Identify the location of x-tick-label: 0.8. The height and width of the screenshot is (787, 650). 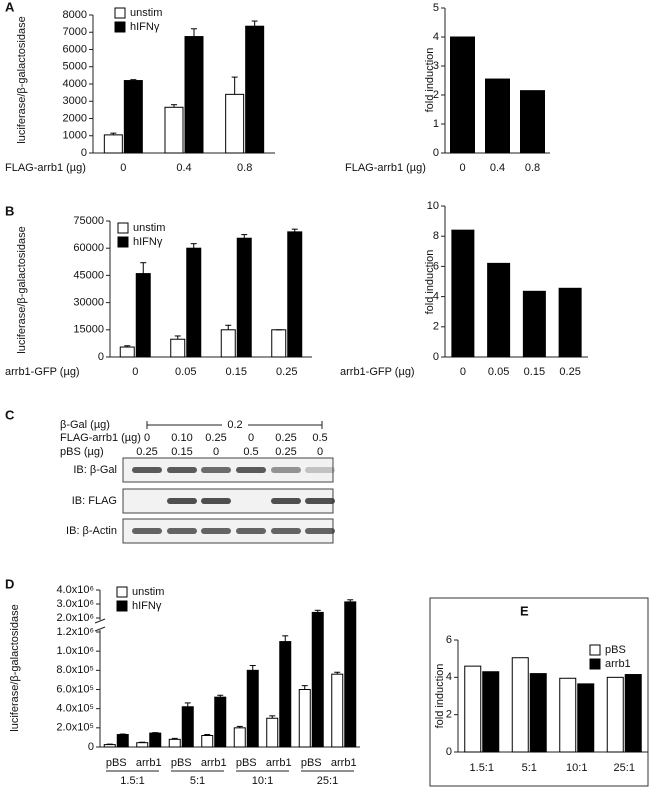
(532, 168).